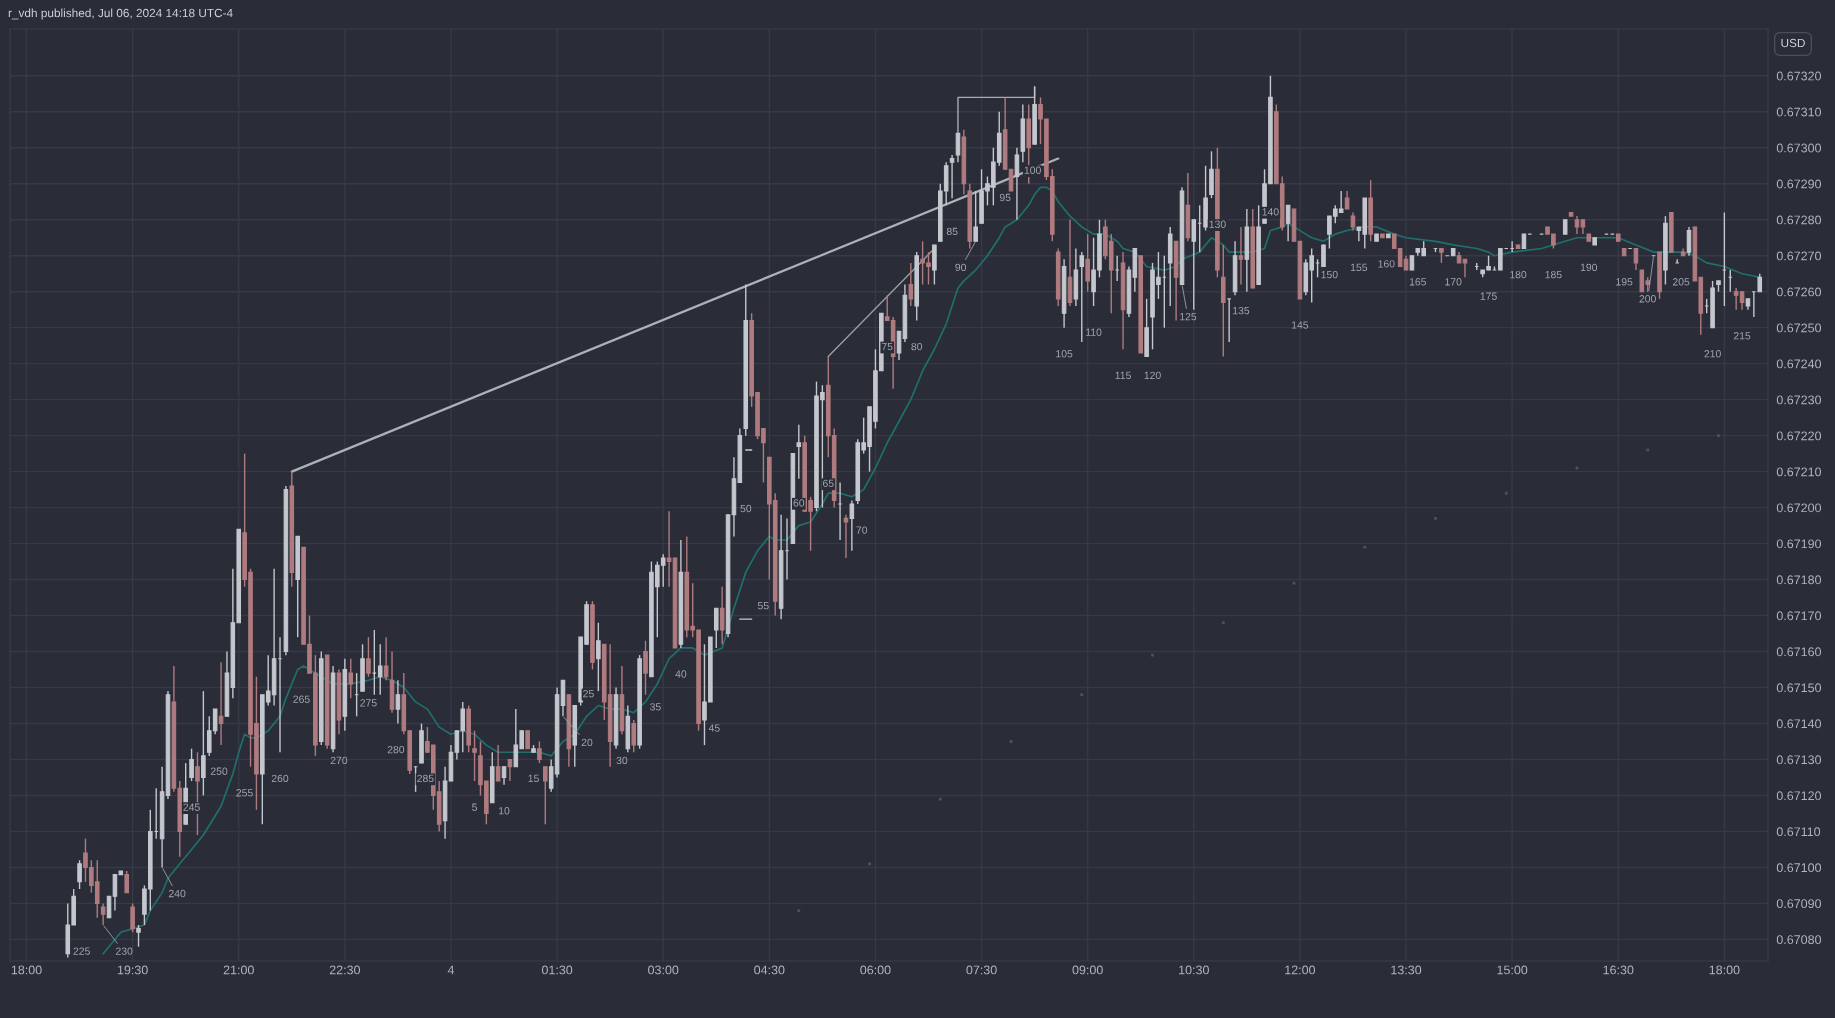 Image resolution: width=1835 pixels, height=1018 pixels. Describe the element at coordinates (1032, 170) in the screenshot. I see `annotation: 100` at that location.